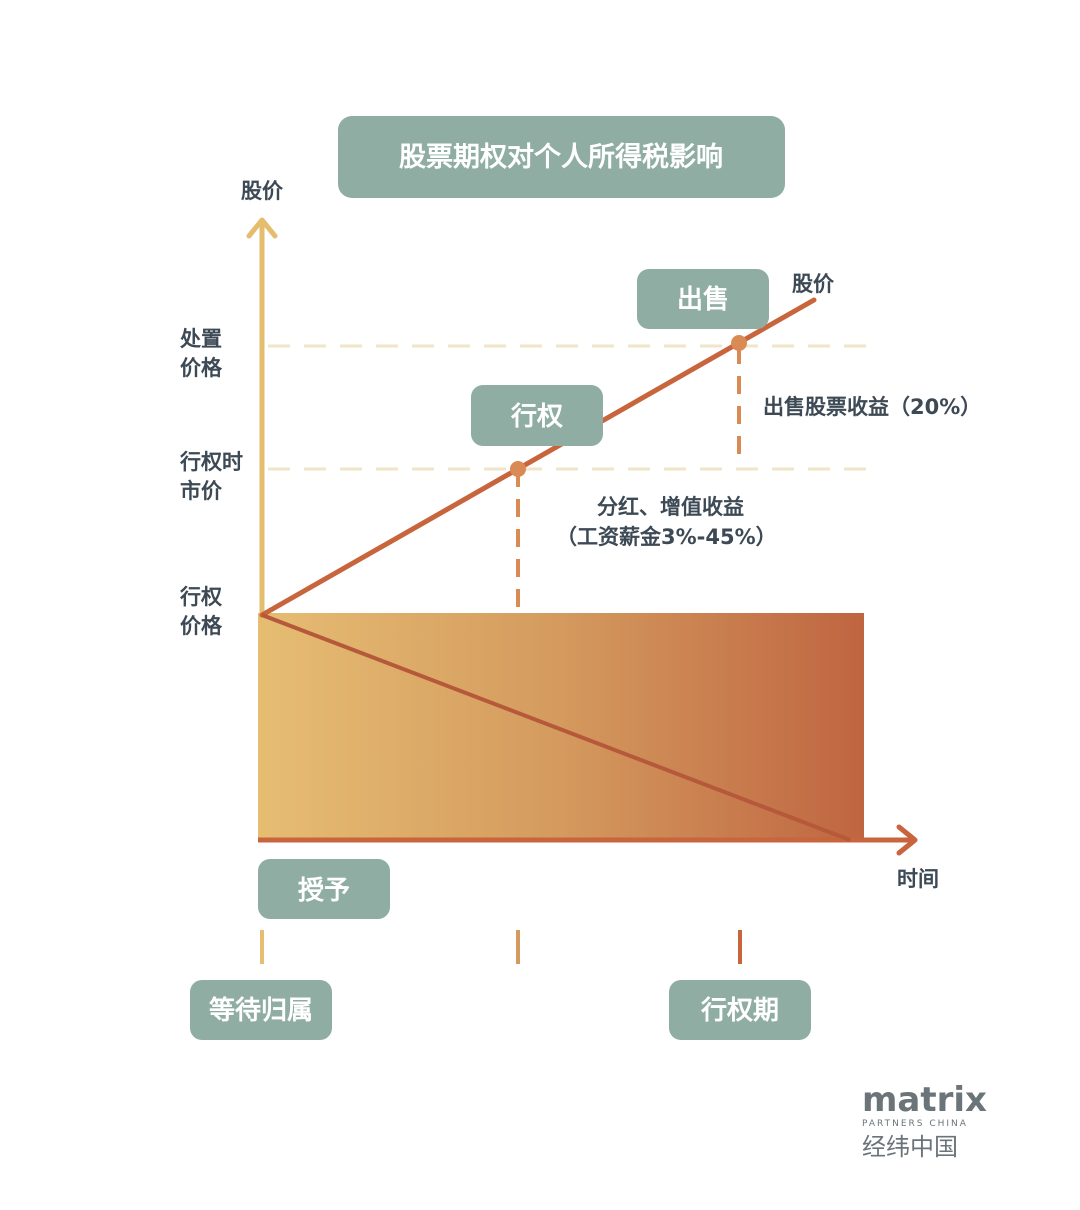 Image resolution: width=1080 pixels, height=1210 pixels. I want to click on logo-cn: 经纬中国, so click(910, 1147).